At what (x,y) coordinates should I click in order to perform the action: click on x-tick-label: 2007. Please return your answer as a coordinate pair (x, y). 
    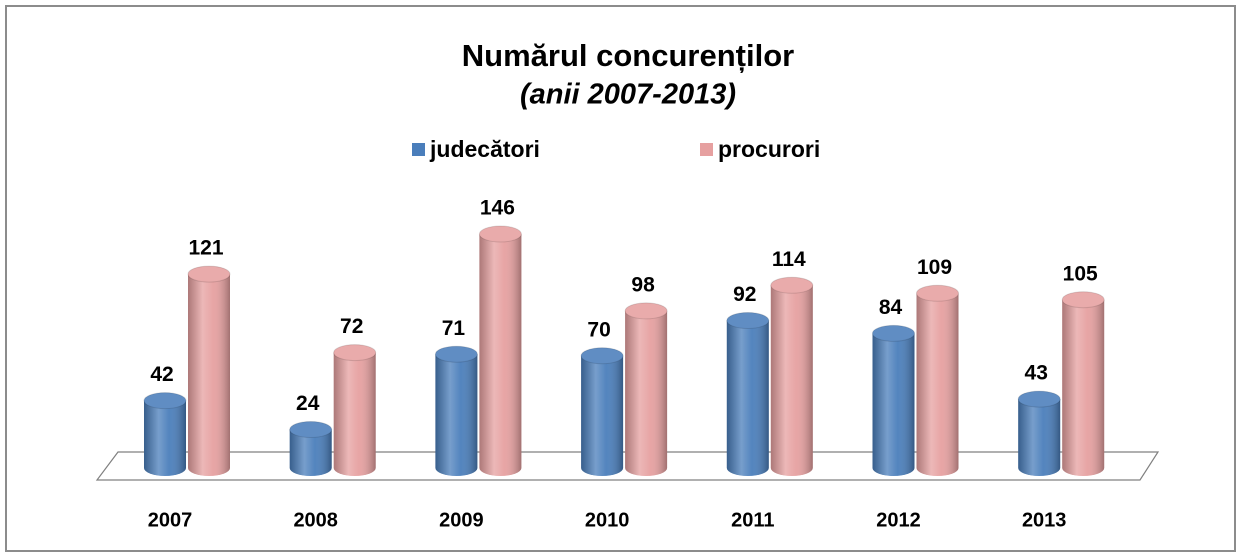
    Looking at the image, I should click on (170, 520).